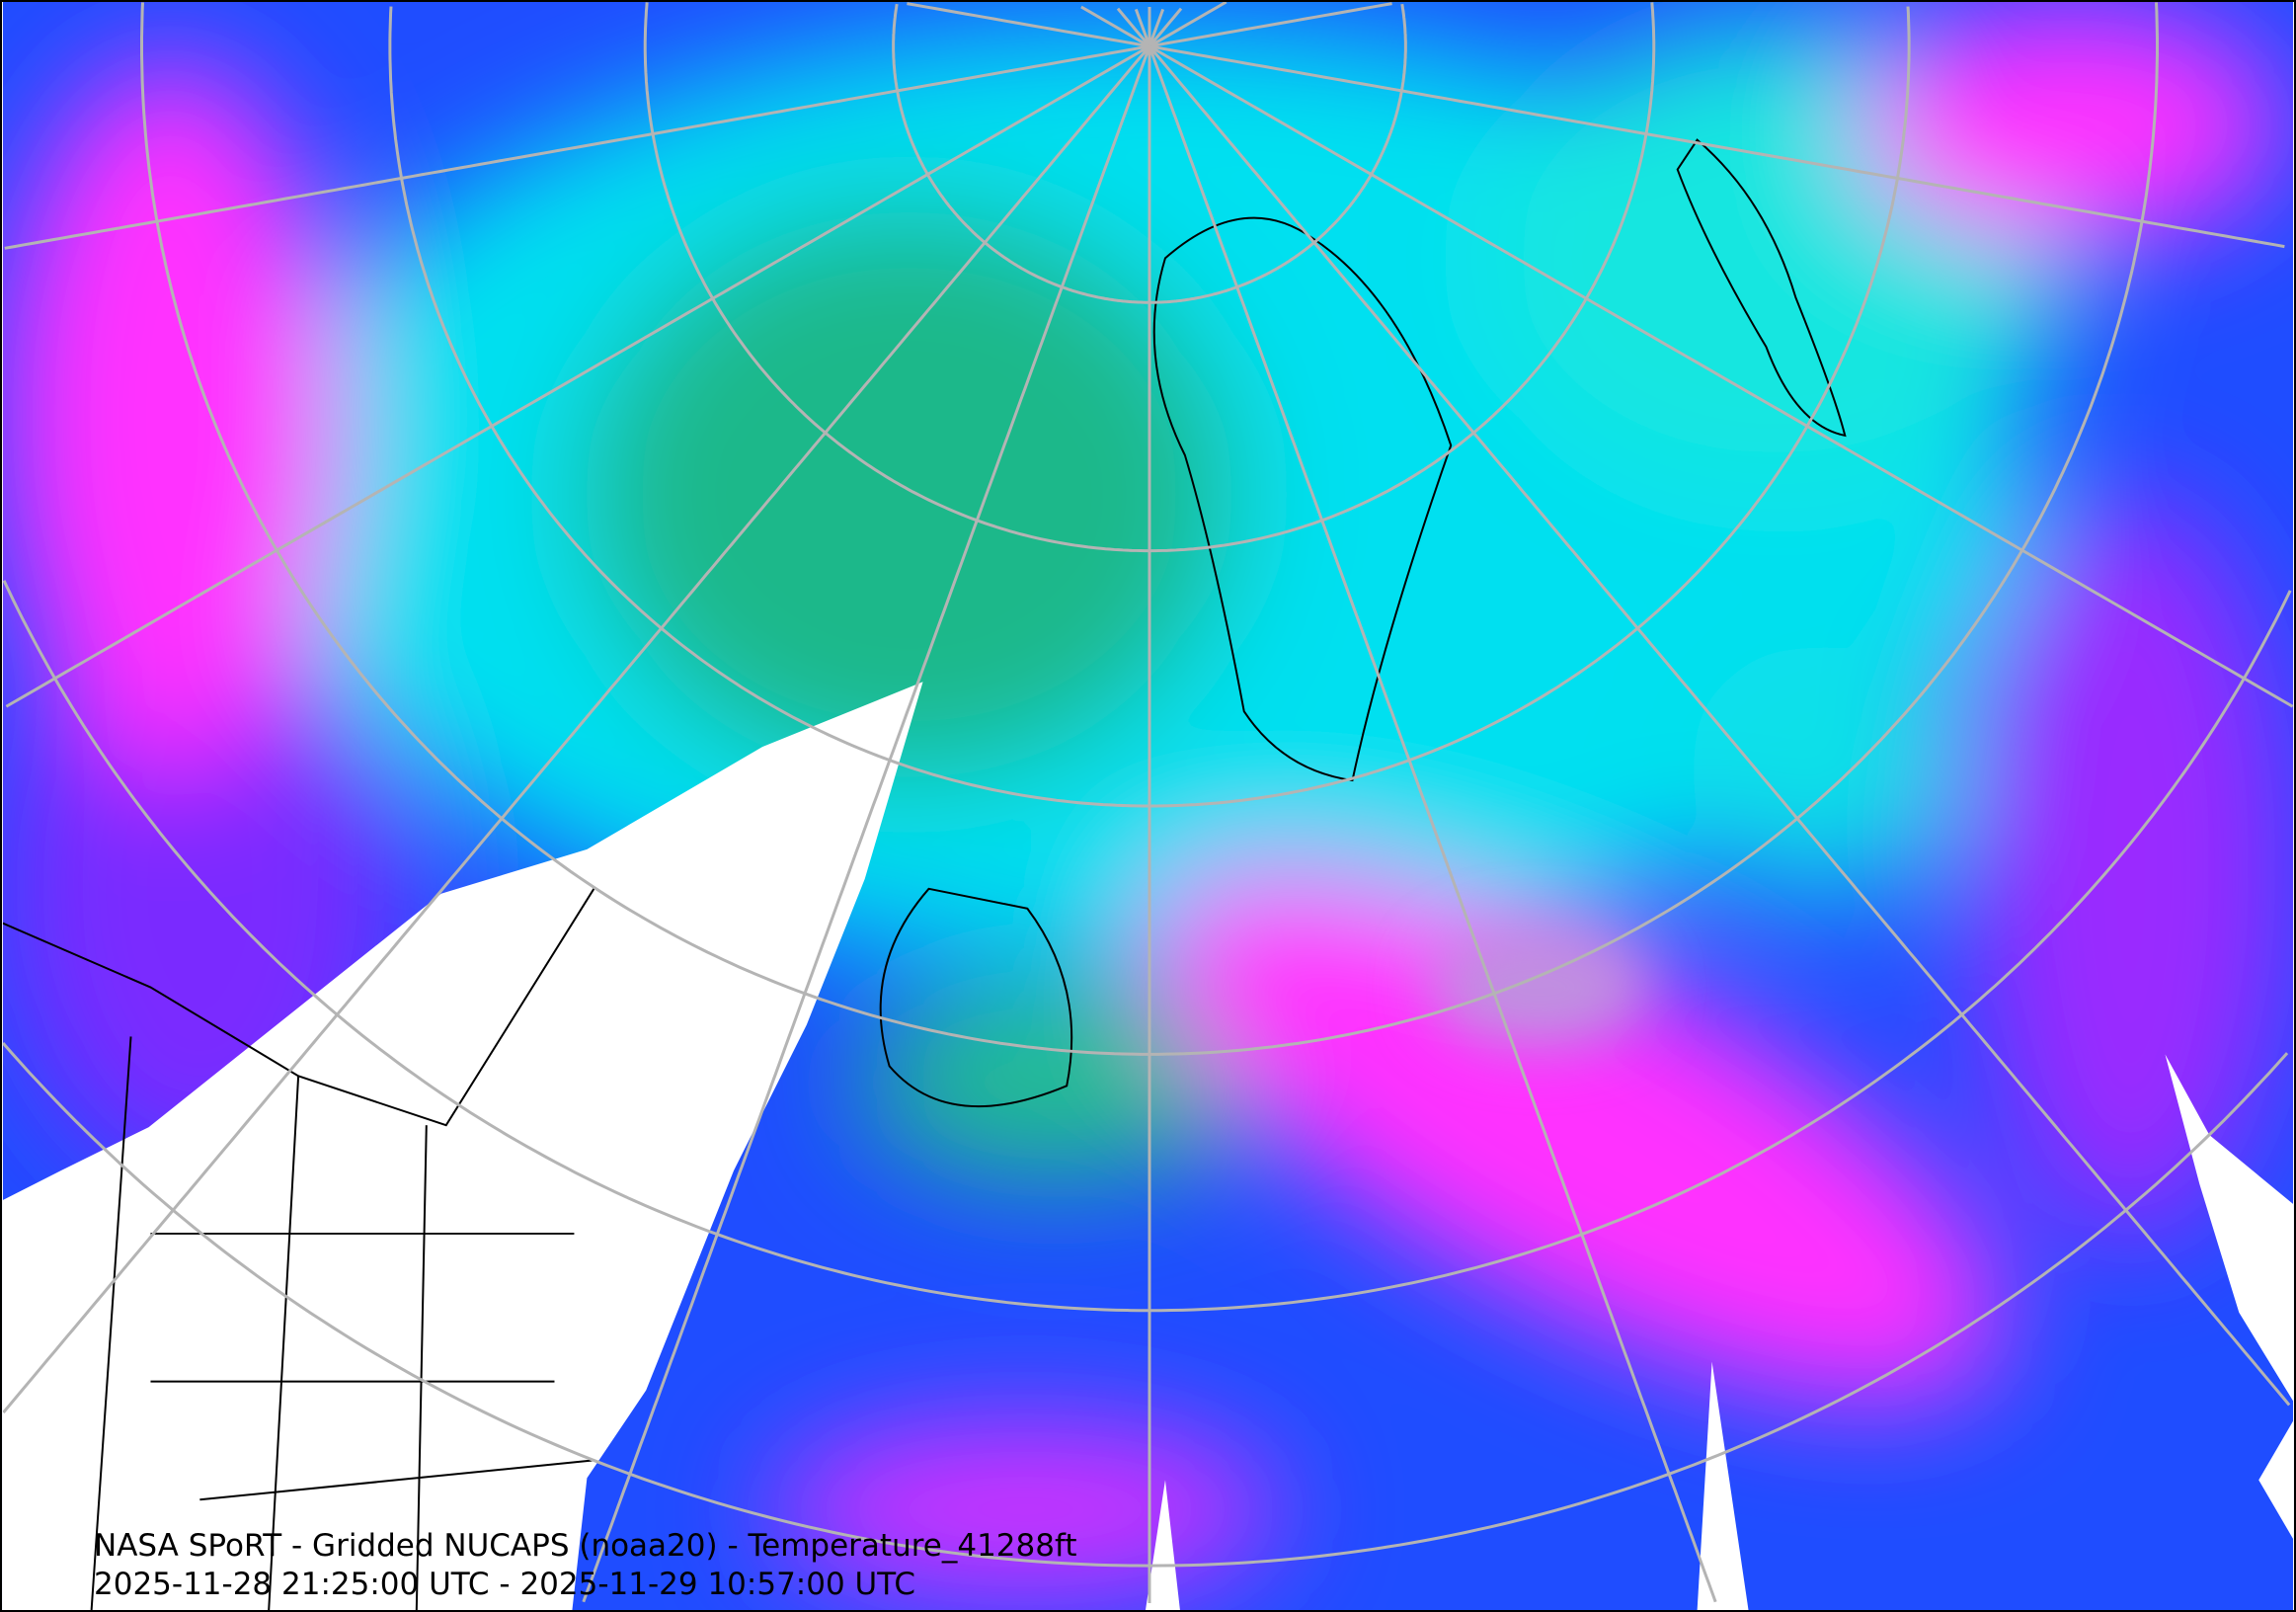  Describe the element at coordinates (1302, 499) in the screenshot. I see `greenland-coast` at that location.